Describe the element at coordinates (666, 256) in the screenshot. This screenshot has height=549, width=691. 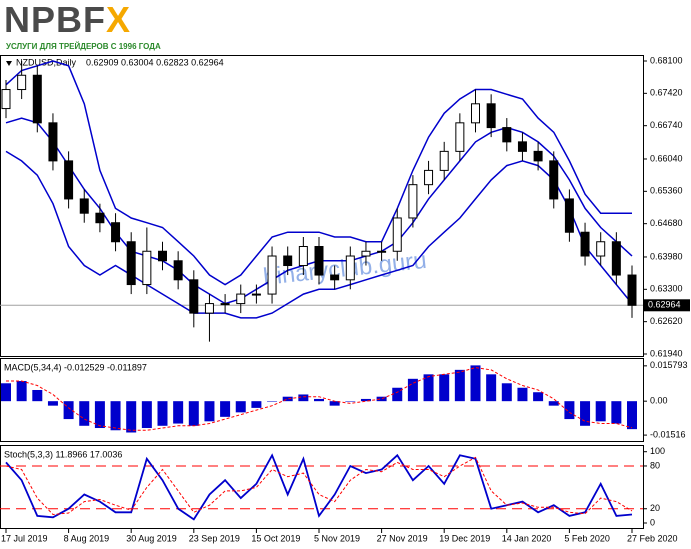
I see `y-tick-label: 0.63980` at that location.